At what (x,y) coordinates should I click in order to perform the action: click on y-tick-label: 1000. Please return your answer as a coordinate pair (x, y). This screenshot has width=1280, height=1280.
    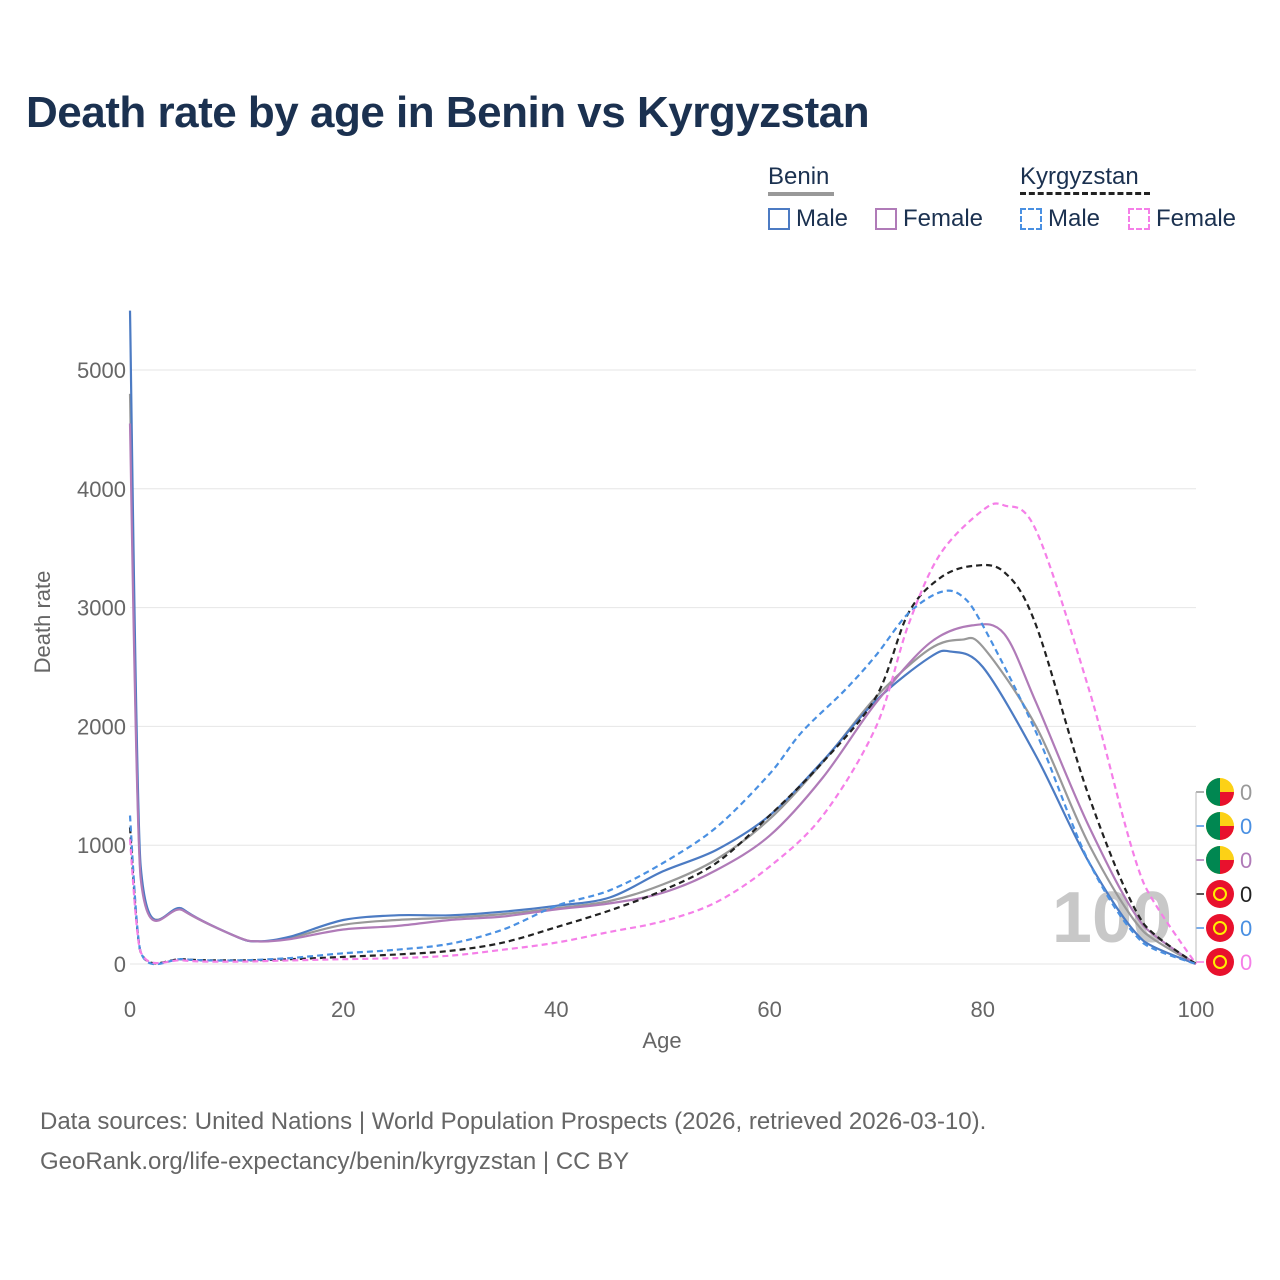
    Looking at the image, I should click on (101, 845).